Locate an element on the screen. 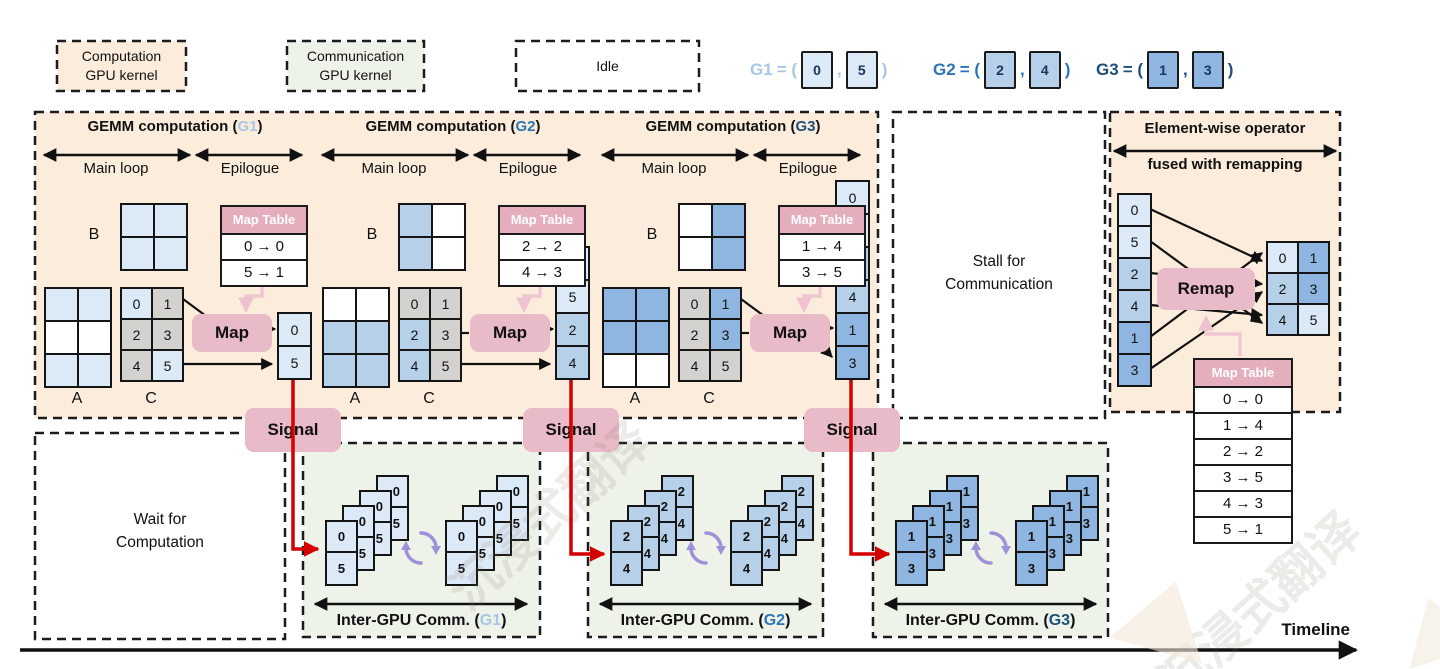  map-table-g3: Map Table 1 → 4 3 → 5 is located at coordinates (822, 246).